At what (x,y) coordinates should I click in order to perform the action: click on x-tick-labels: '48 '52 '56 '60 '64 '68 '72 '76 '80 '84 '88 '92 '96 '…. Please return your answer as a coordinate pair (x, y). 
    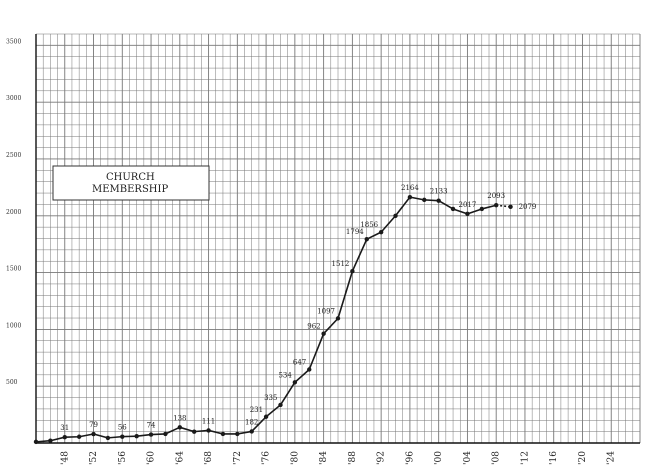
    Looking at the image, I should click on (338, 458).